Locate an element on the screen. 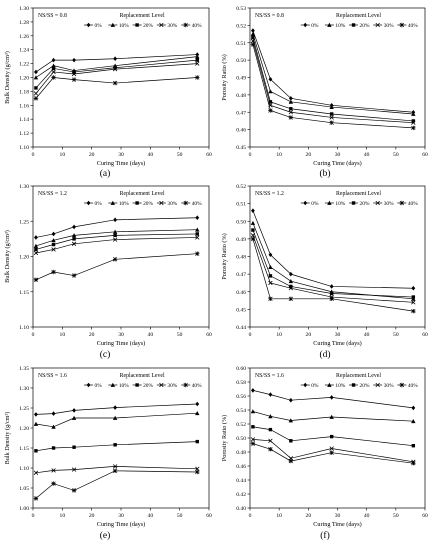 The width and height of the screenshot is (443, 550). series-line is located at coordinates (116, 74).